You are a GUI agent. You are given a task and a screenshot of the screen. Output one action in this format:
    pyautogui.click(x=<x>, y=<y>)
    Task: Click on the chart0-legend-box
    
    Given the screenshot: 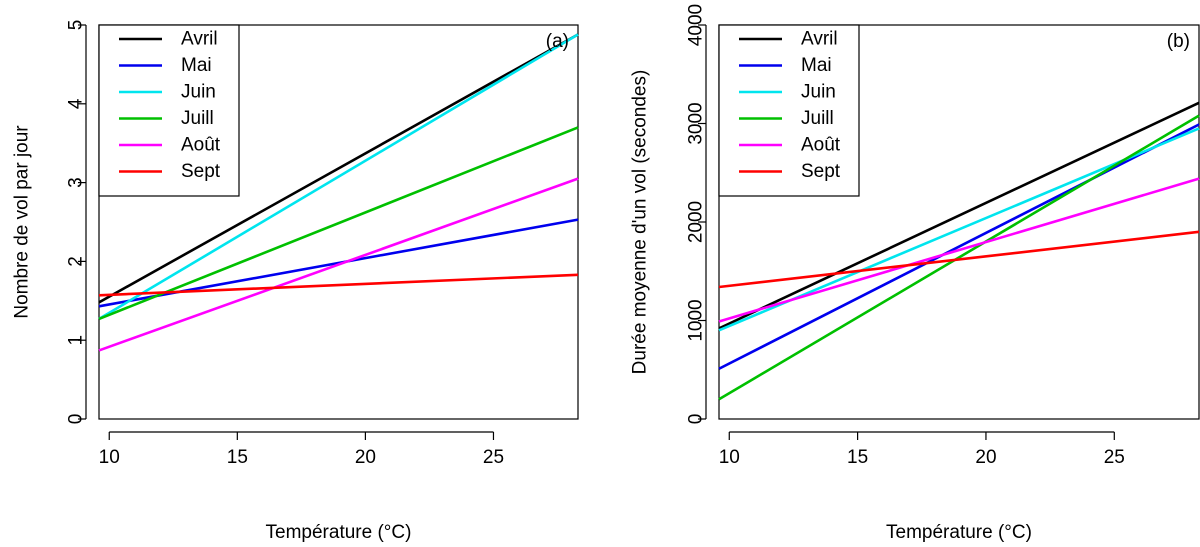 What is the action you would take?
    pyautogui.click(x=169, y=110)
    